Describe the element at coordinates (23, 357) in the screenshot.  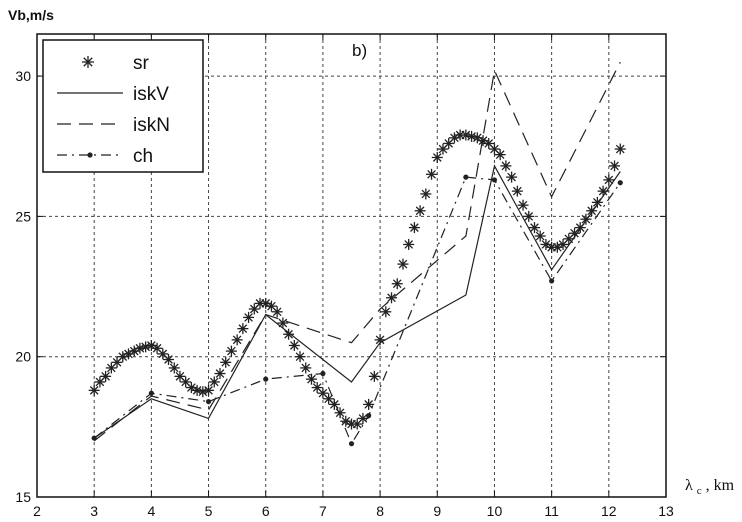
I see `y-tick-label: 20` at that location.